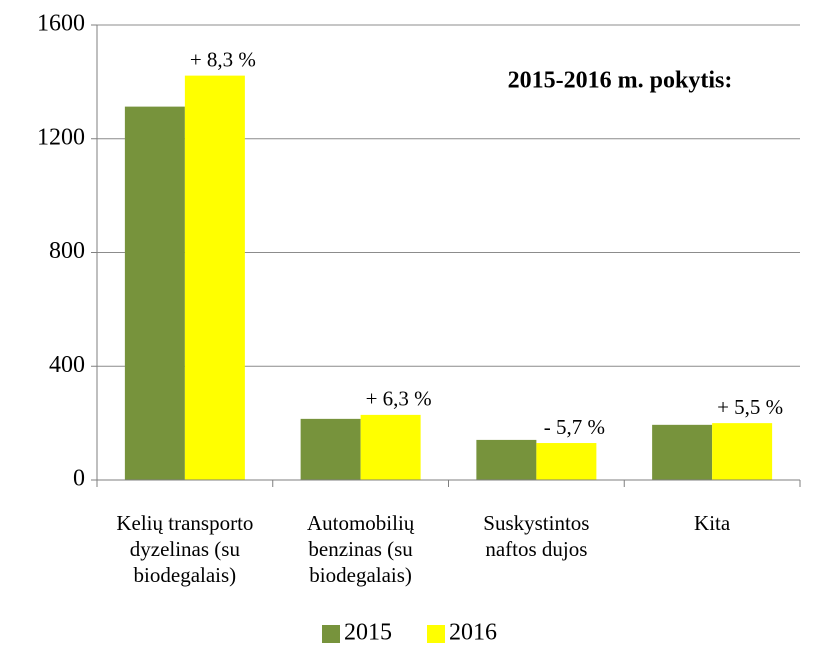 Image resolution: width=814 pixels, height=646 pixels. What do you see at coordinates (750, 407) in the screenshot?
I see `annotation: + 5,5 %` at bounding box center [750, 407].